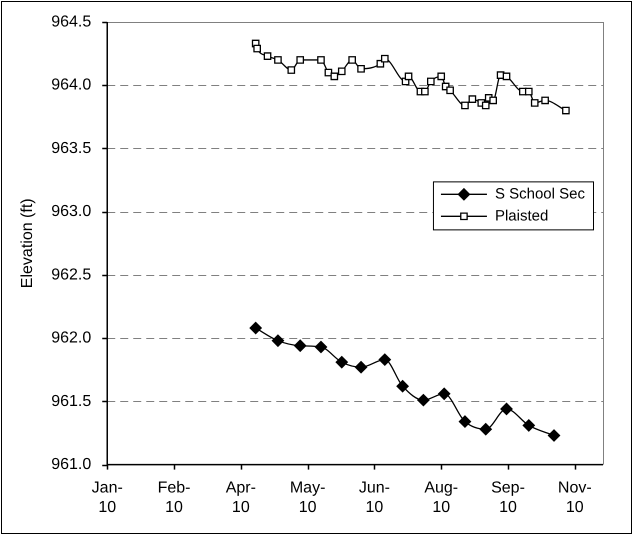  I want to click on legend-label: S School Sec, so click(540, 193).